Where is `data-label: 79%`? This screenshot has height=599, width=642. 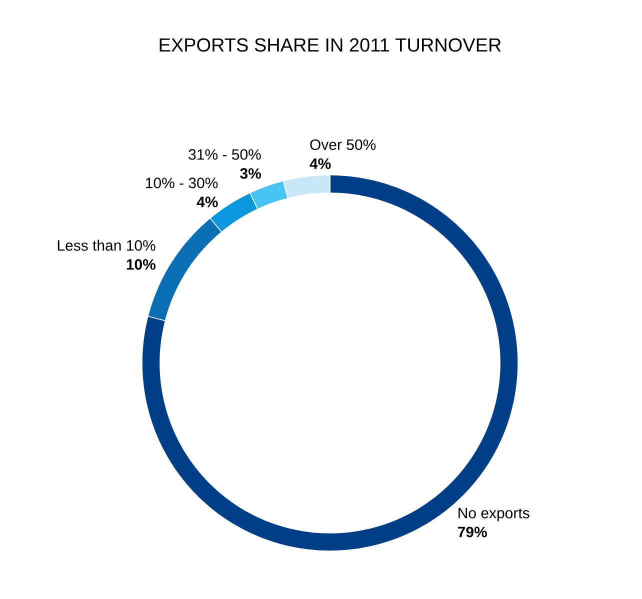
data-label: 79% is located at coordinates (472, 532).